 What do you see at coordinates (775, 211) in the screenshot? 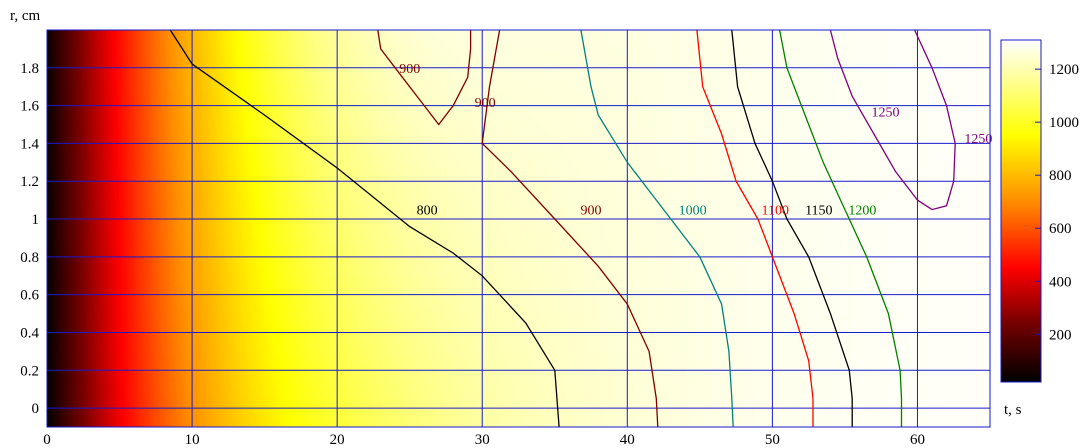
I see `contour-label-1100: 1100` at bounding box center [775, 211].